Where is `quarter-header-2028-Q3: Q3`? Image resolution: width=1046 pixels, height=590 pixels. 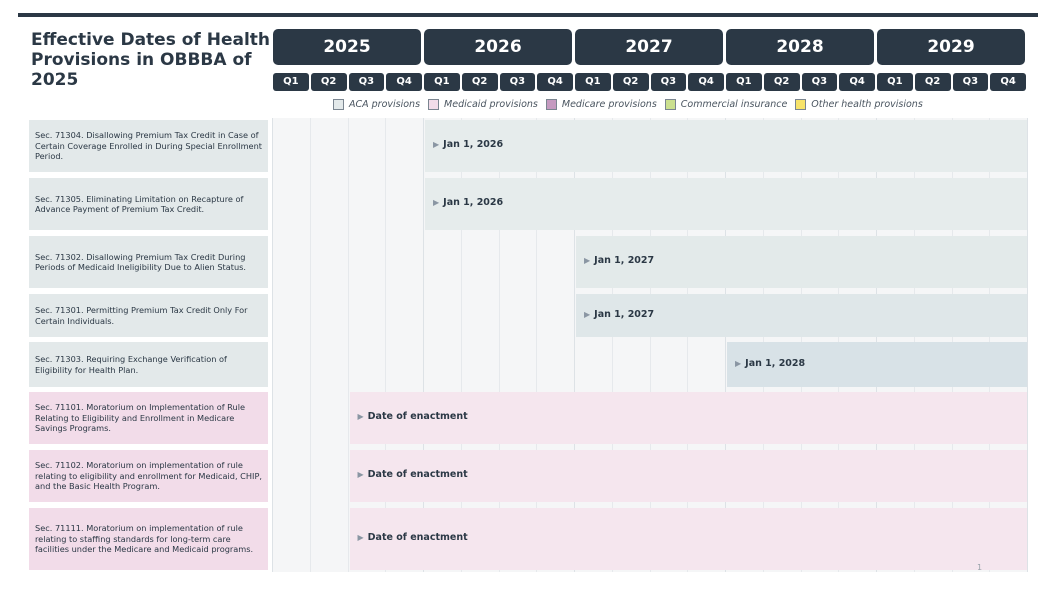
quarter-header-2028-Q3: Q3 is located at coordinates (819, 82).